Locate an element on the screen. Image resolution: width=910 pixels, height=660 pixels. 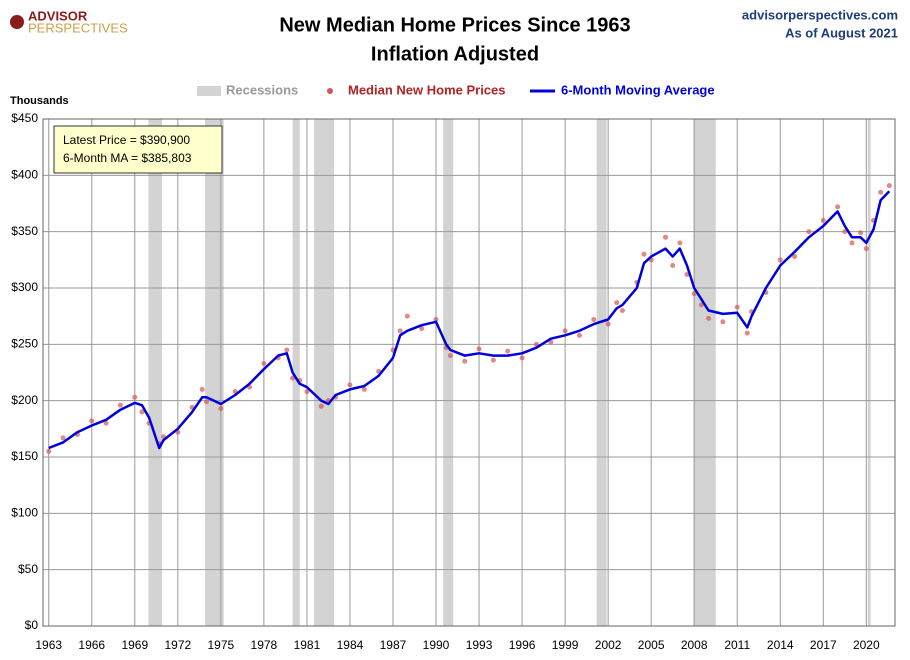
legend-label: 6-Month Moving Average is located at coordinates (638, 89).